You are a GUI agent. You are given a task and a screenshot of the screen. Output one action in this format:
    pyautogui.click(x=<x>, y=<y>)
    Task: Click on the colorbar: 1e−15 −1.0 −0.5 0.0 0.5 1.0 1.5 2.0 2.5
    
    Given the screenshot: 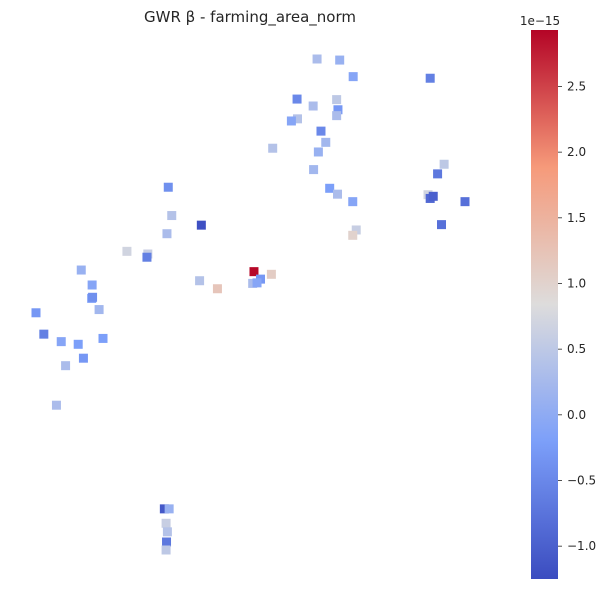 What is the action you would take?
    pyautogui.click(x=558, y=296)
    